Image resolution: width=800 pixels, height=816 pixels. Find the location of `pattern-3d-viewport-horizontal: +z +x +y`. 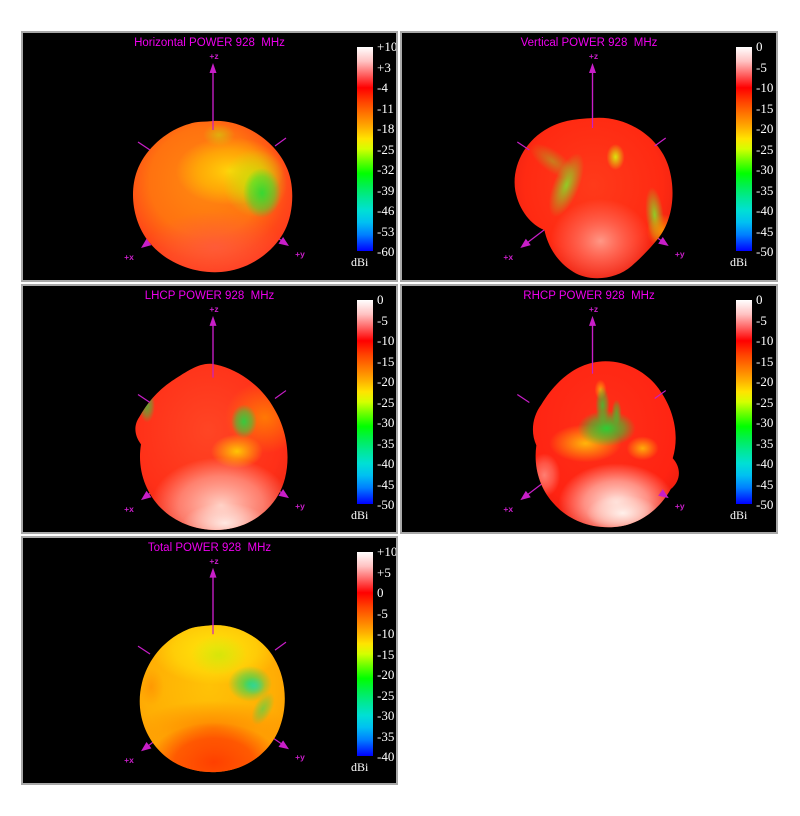

pattern-3d-viewport-horizontal: +z +x +y is located at coordinates (209, 156).